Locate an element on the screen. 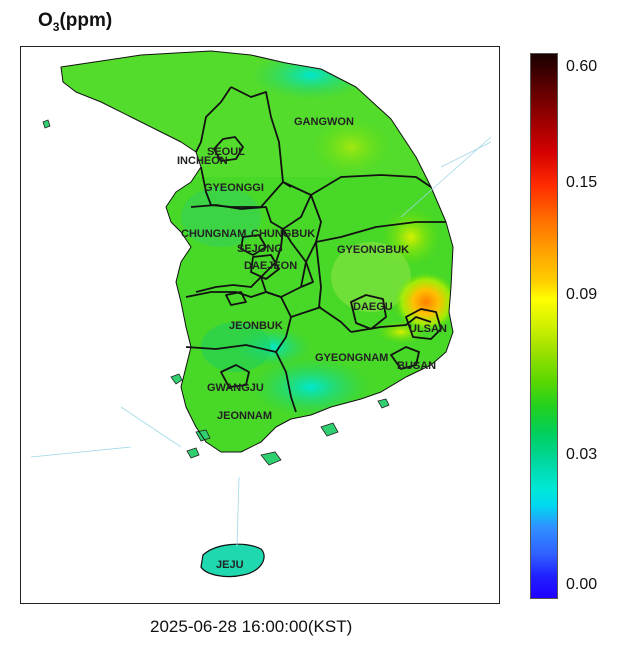  label-chungnam: CHUNGNAM is located at coordinates (213, 234).